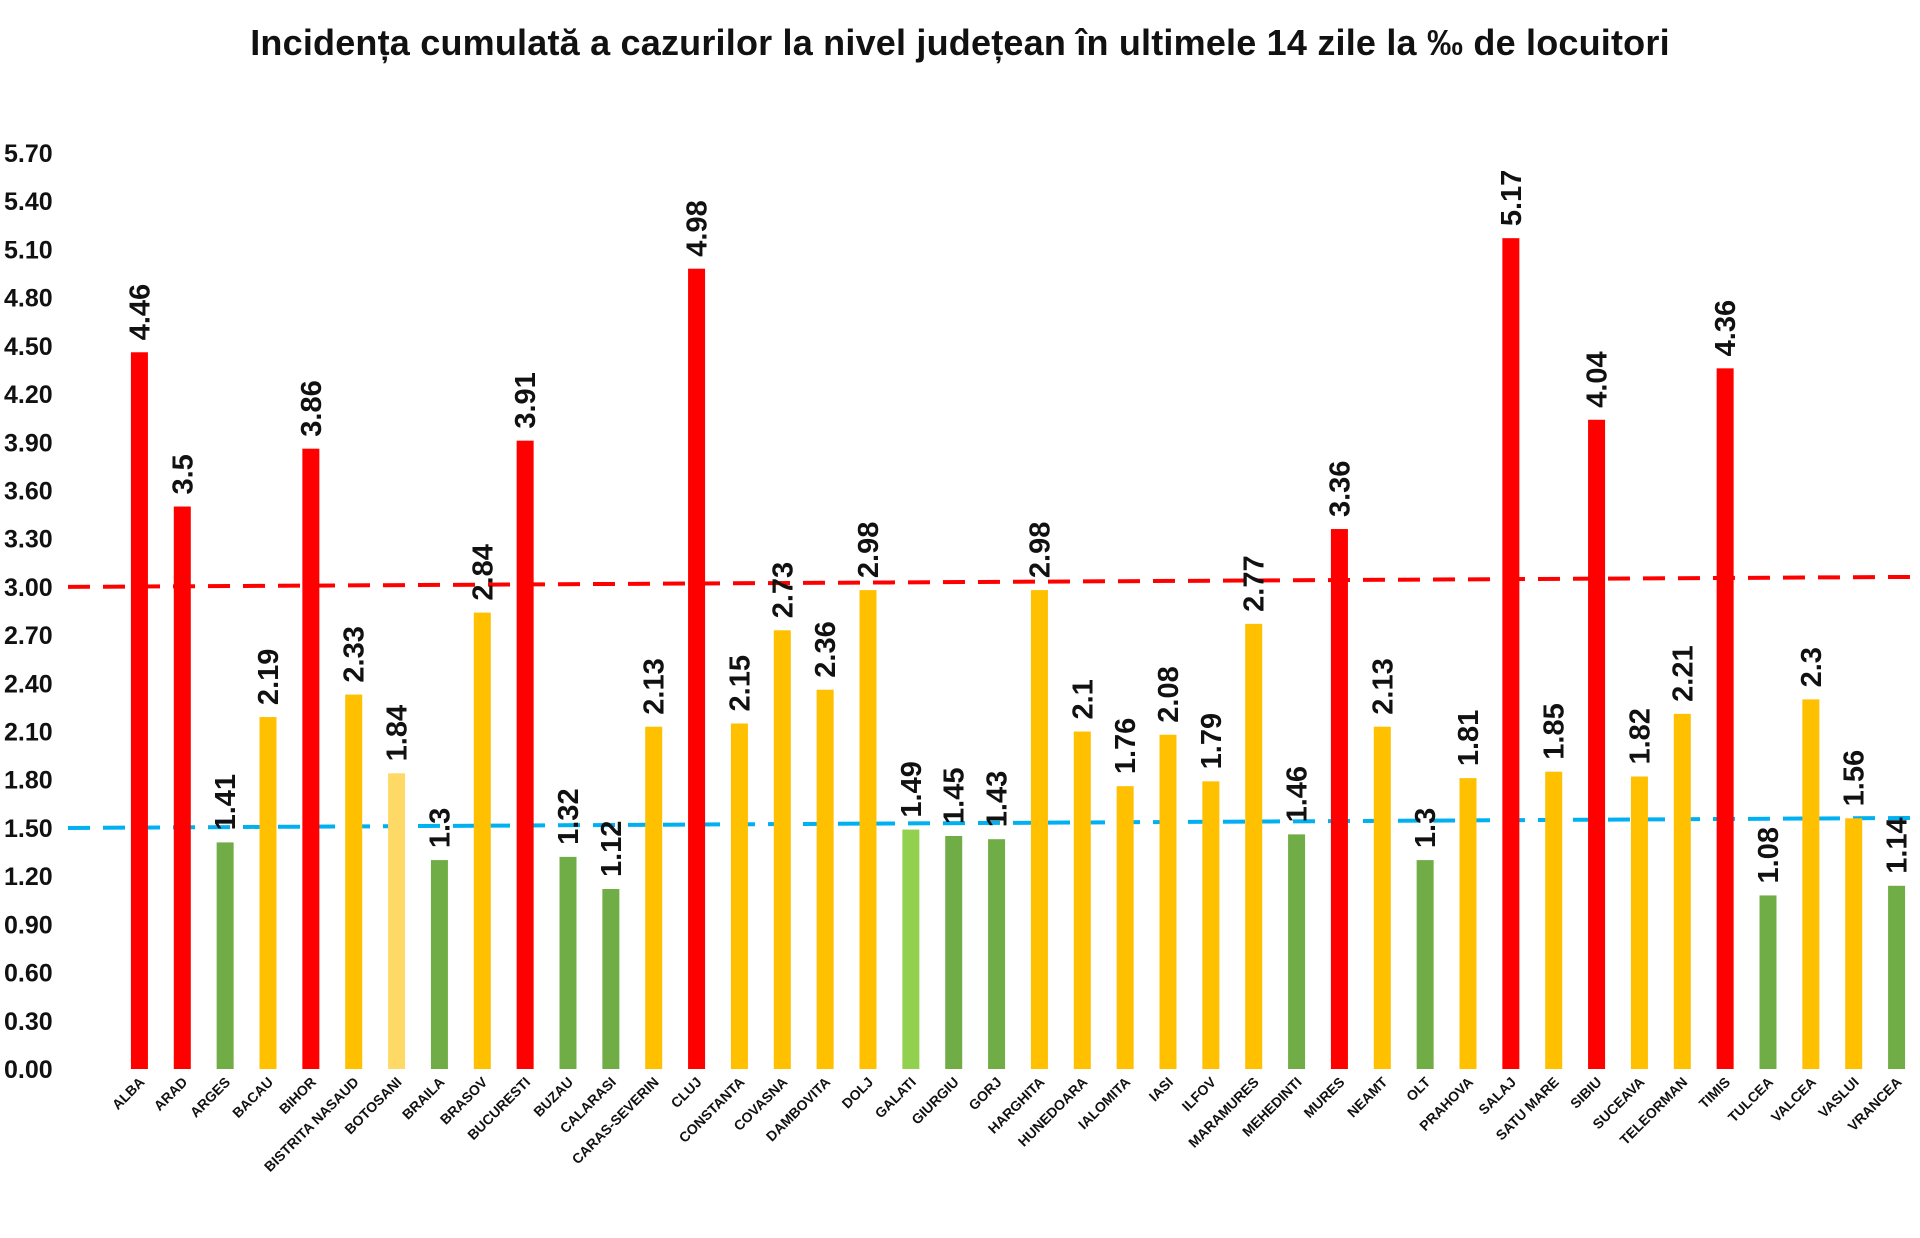  What do you see at coordinates (355, 654) in the screenshot?
I see `data-label: 2.33` at bounding box center [355, 654].